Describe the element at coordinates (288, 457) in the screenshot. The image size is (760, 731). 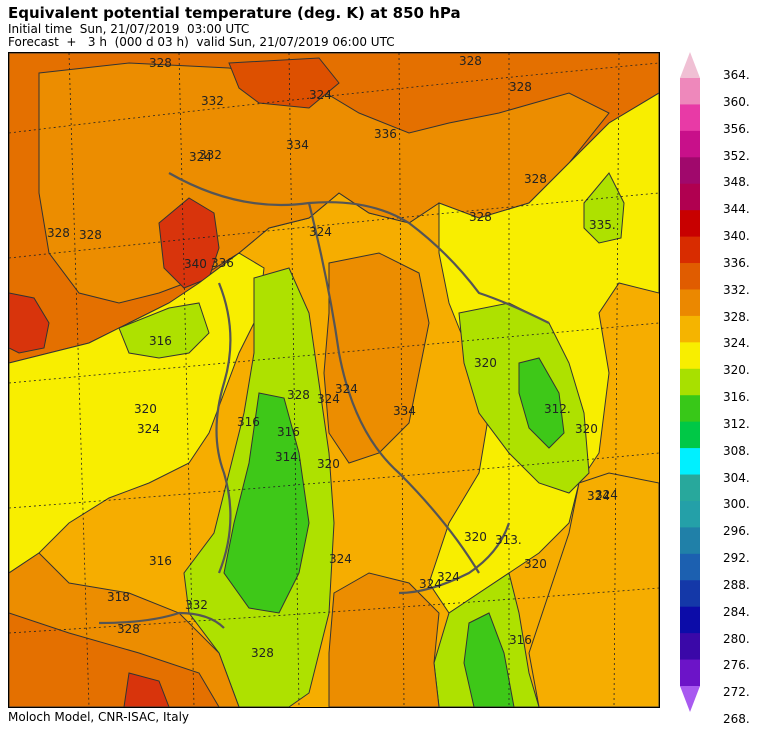
I see `contour-label: 314.` at that location.